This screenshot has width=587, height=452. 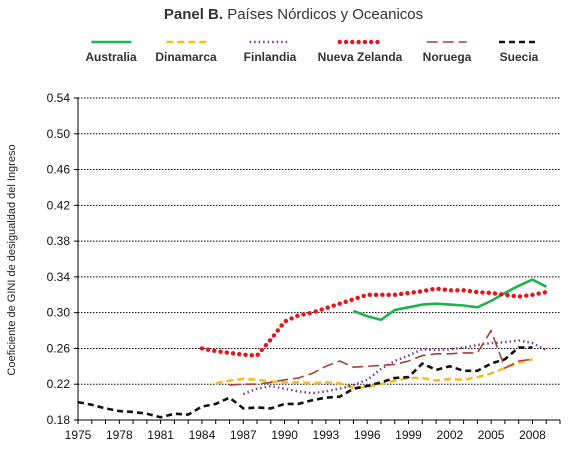 What do you see at coordinates (186, 57) in the screenshot?
I see `legend-label: Dinamarca` at bounding box center [186, 57].